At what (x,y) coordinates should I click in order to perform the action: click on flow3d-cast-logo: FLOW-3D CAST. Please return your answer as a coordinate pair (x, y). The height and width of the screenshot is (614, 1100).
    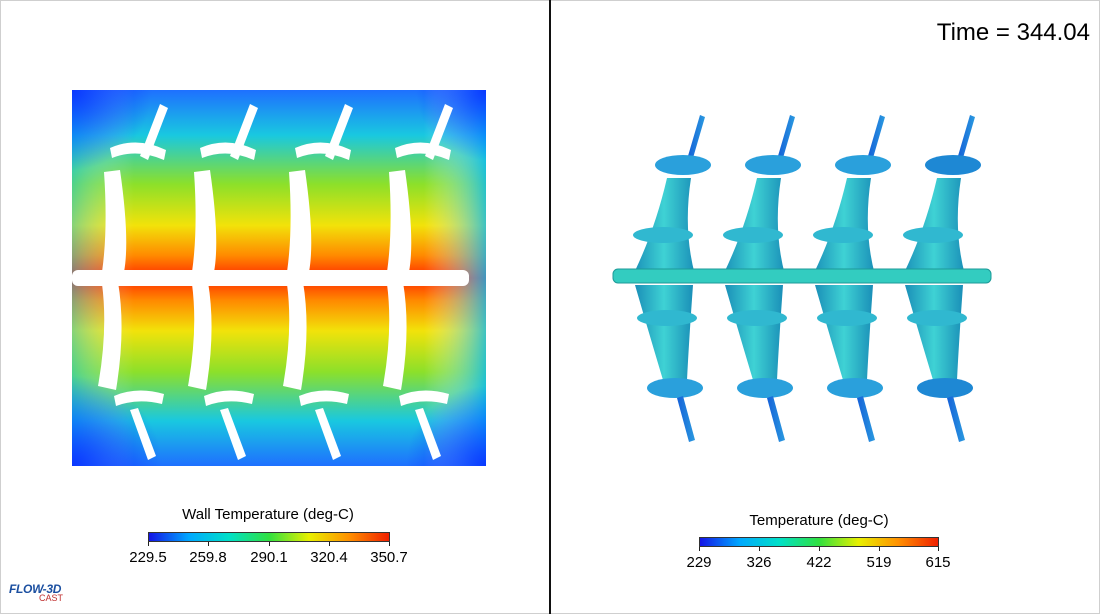
    Looking at the image, I should click on (36, 592).